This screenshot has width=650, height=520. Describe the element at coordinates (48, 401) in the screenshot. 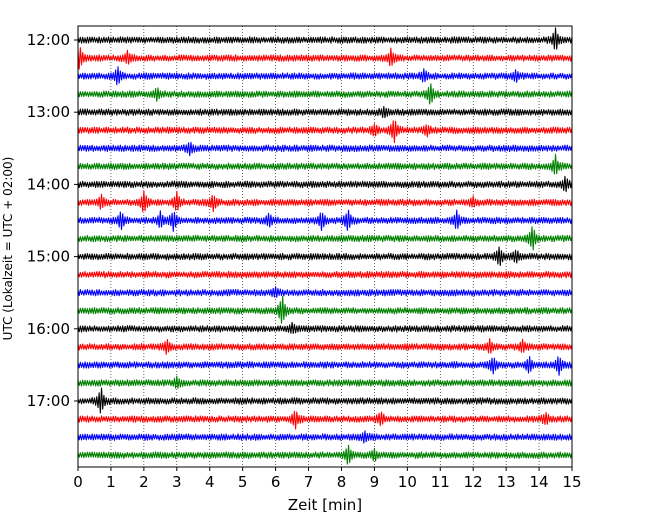

I see `y-tick-label: 17:00` at that location.